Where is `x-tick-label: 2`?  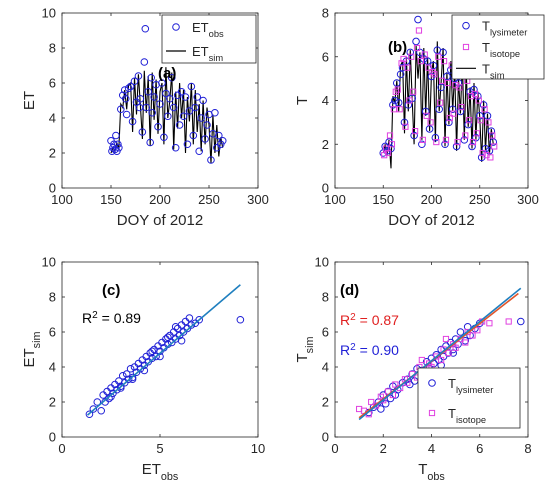
x-tick-label: 2 is located at coordinates (383, 448).